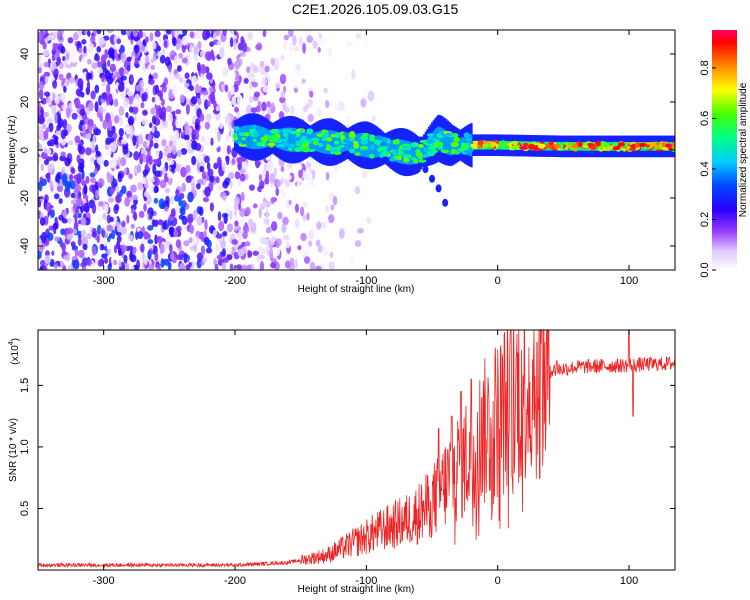 The width and height of the screenshot is (750, 600). Describe the element at coordinates (14, 351) in the screenshot. I see `snr-multiplier: (x104)` at that location.